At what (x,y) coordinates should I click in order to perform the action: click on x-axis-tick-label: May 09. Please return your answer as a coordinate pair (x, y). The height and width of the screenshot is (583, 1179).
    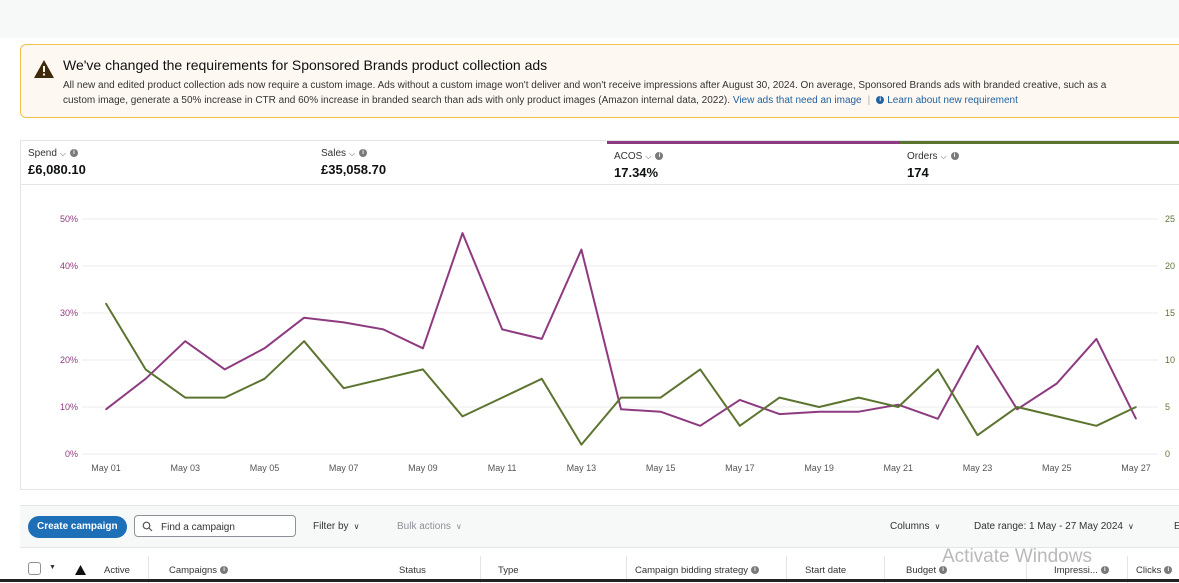
    Looking at the image, I should click on (423, 468).